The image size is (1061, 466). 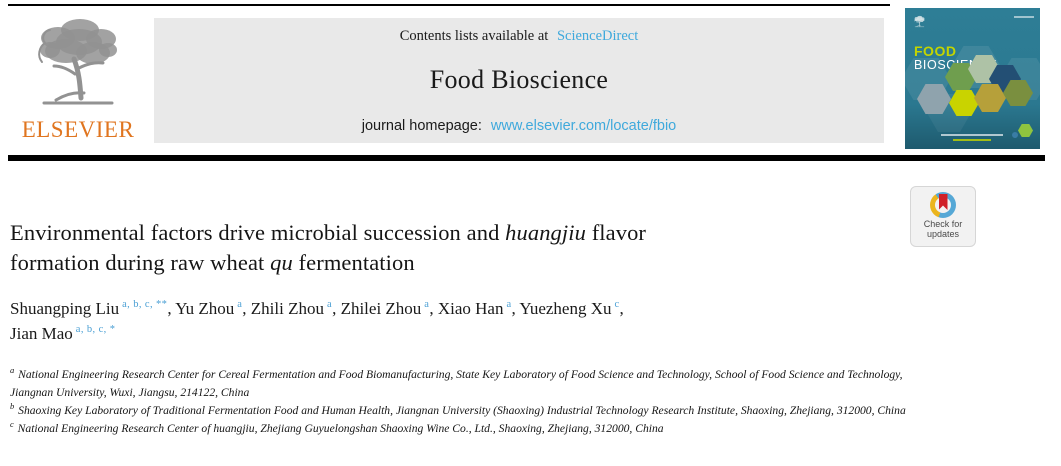 I want to click on cover-society-logo, so click(x=1025, y=130).